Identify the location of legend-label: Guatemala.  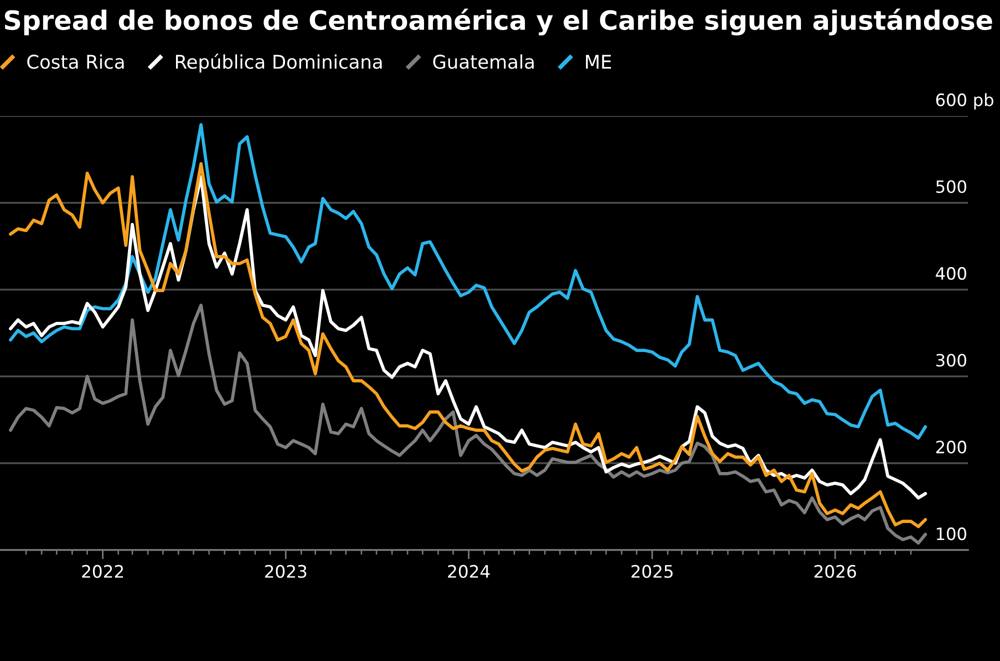
(483, 61).